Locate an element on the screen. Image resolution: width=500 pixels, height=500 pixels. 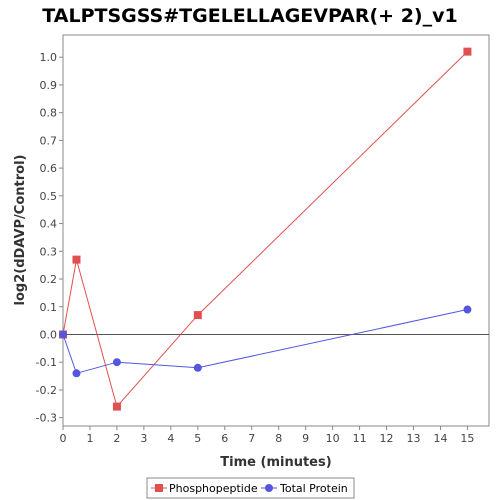
x-axis: 0 1 2 3 4 5 6 7 8 9 10 11 12 13 14 15 is located at coordinates (267, 435).